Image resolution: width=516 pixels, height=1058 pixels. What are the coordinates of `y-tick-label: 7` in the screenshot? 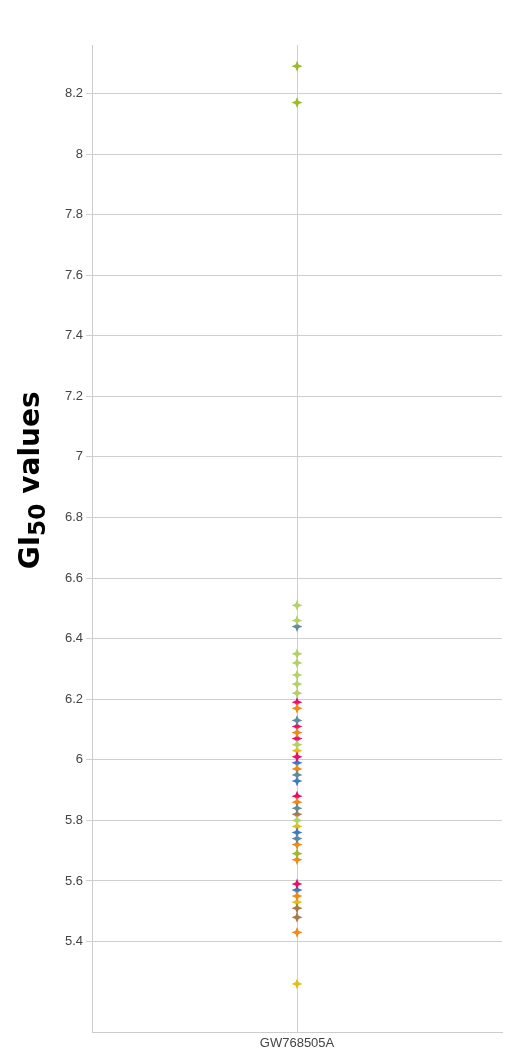 It's located at (79, 456).